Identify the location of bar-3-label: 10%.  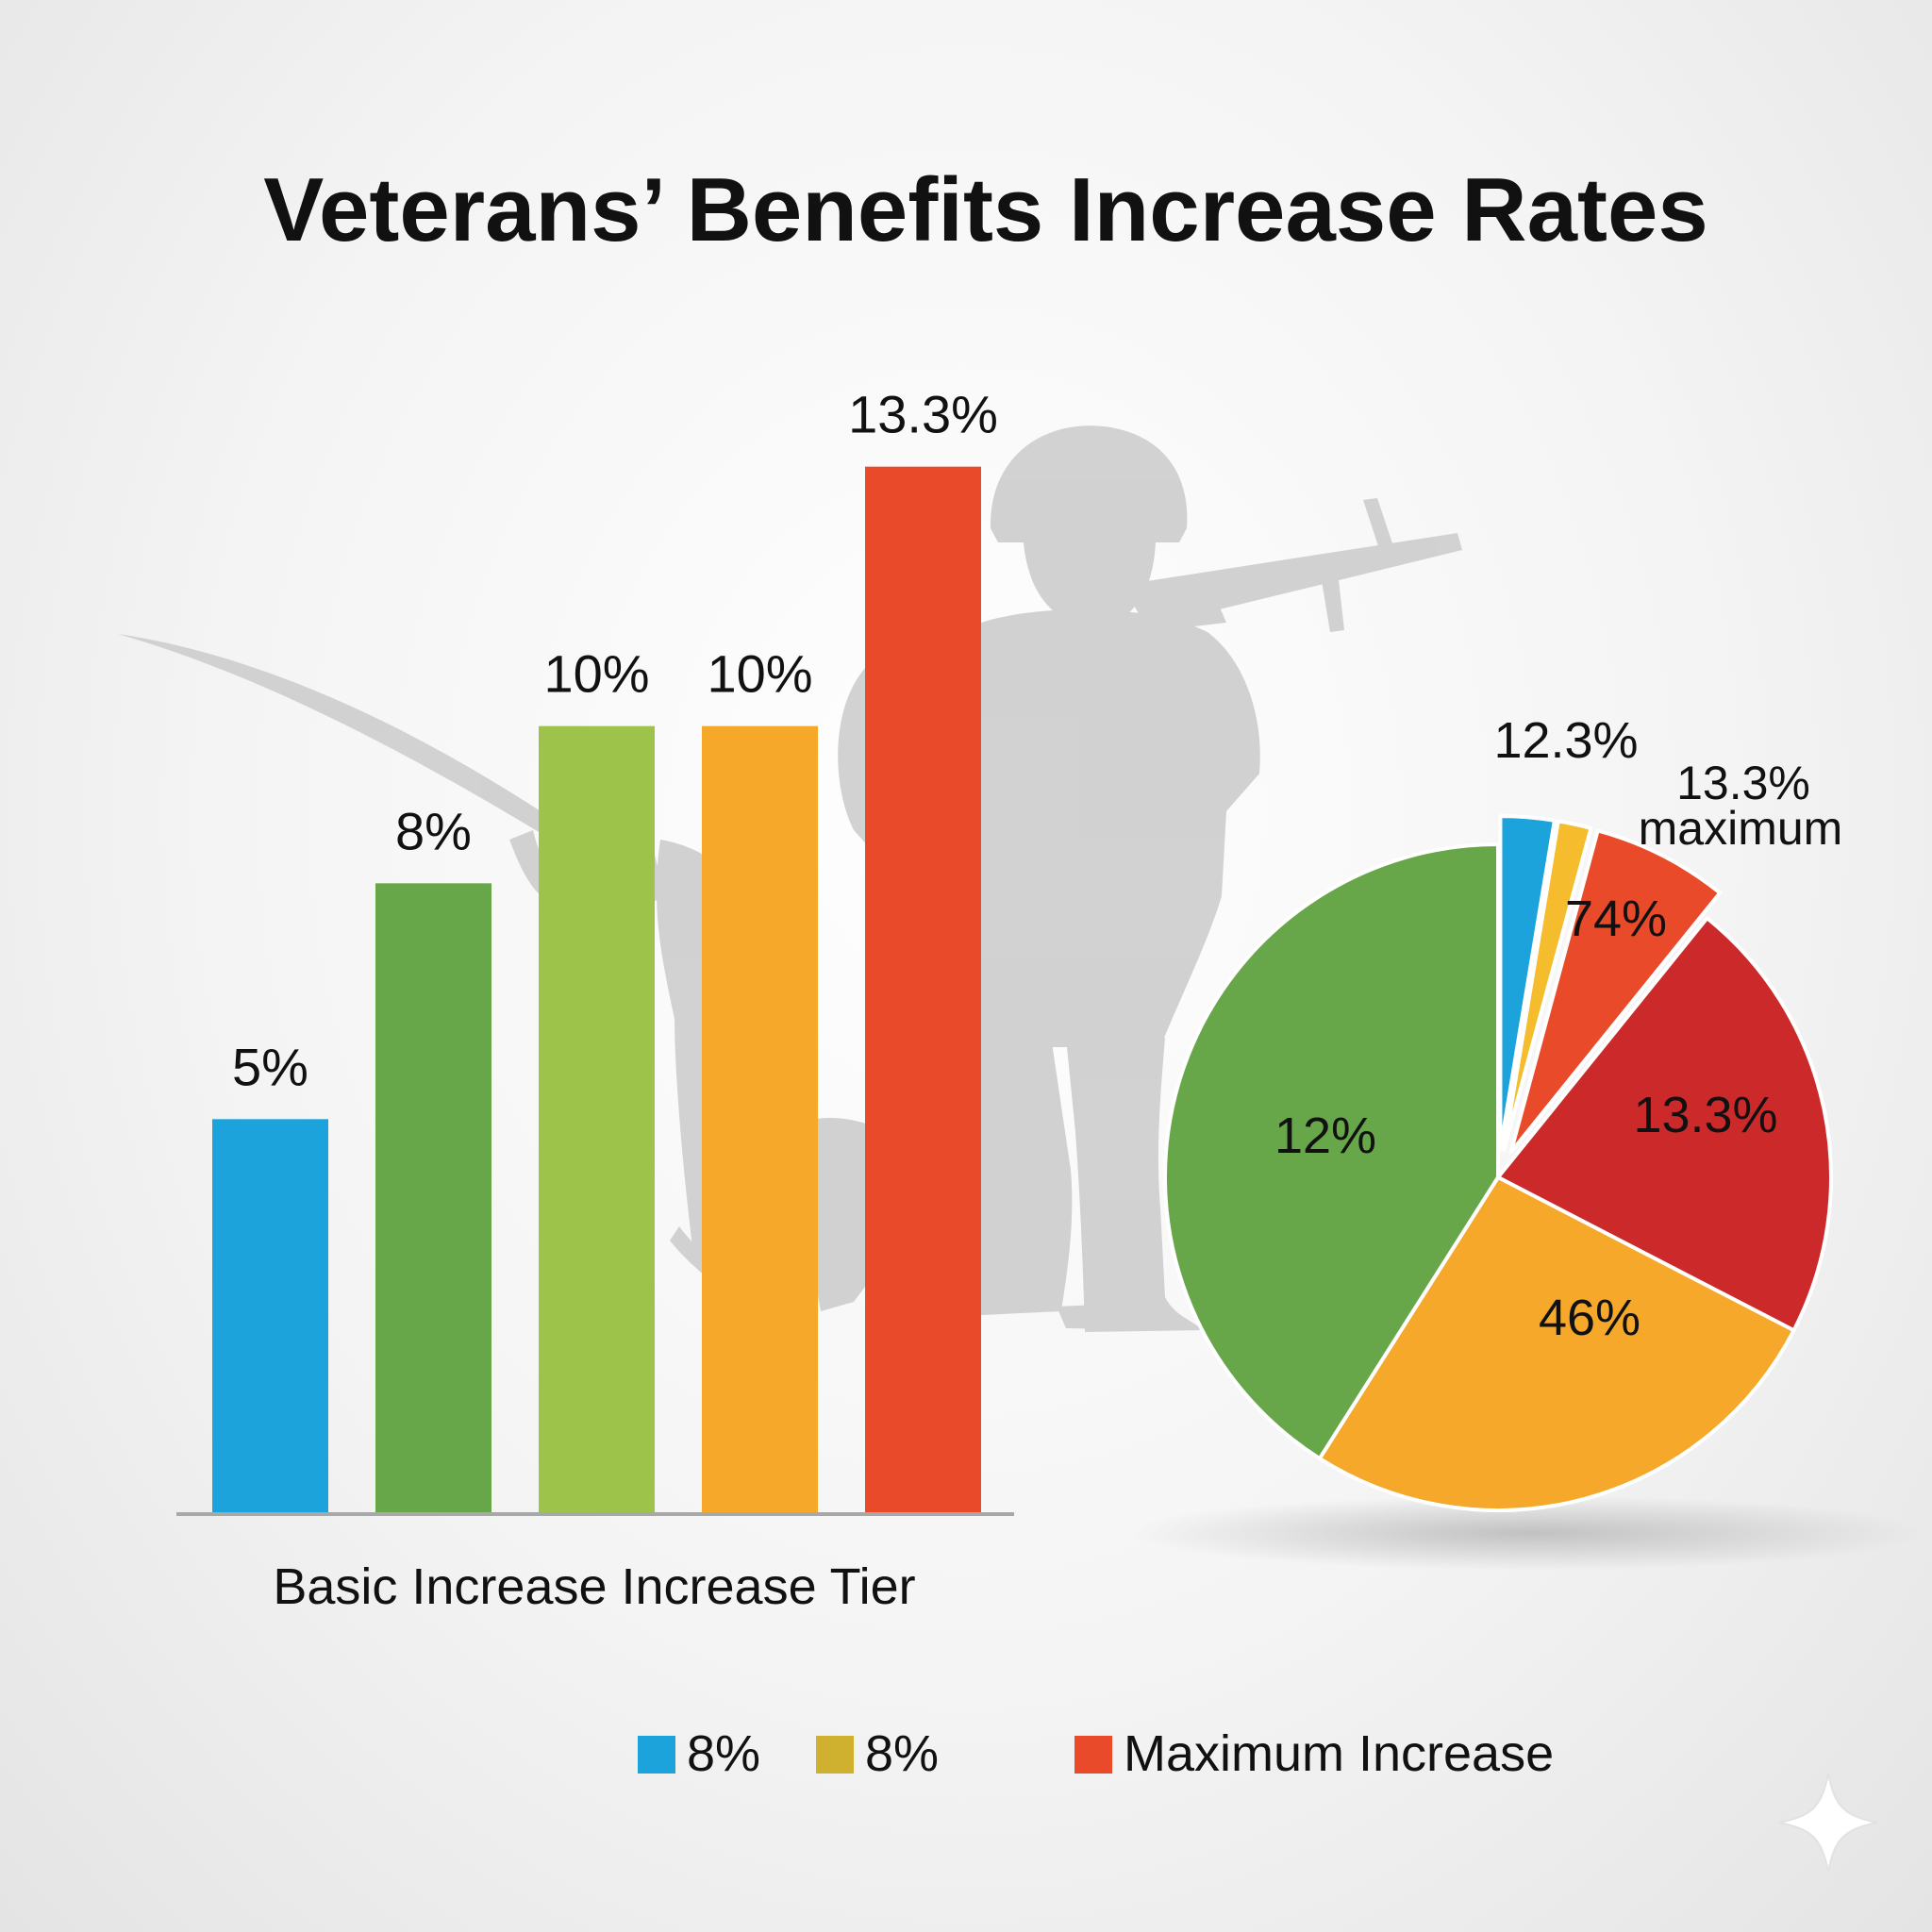
(596, 674).